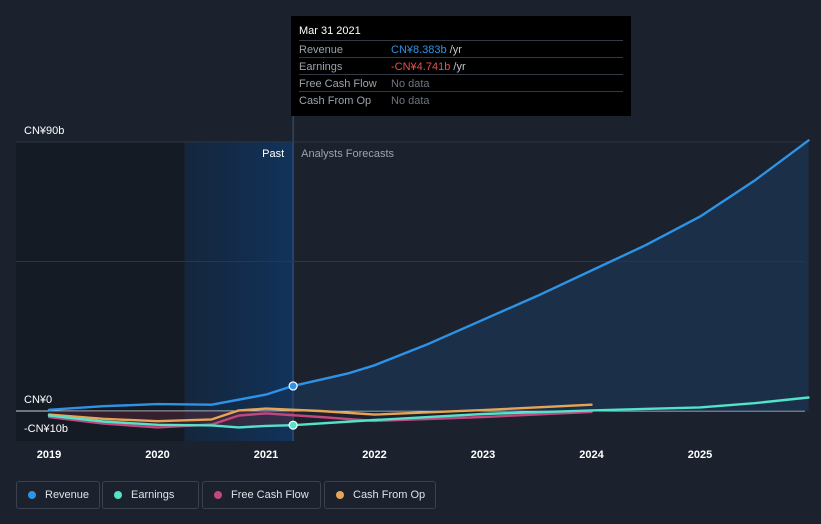 The width and height of the screenshot is (821, 524). What do you see at coordinates (118, 495) in the screenshot?
I see `earnings-dot-icon` at bounding box center [118, 495].